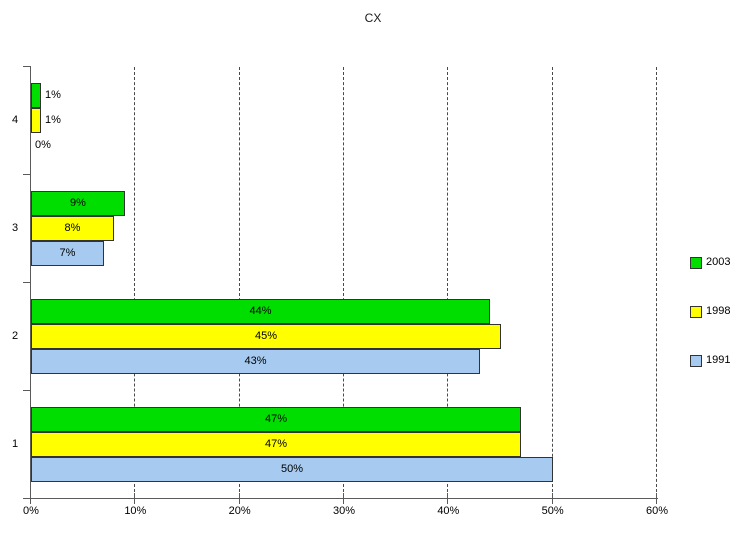  What do you see at coordinates (696, 361) in the screenshot?
I see `legend-swatch-1991` at bounding box center [696, 361].